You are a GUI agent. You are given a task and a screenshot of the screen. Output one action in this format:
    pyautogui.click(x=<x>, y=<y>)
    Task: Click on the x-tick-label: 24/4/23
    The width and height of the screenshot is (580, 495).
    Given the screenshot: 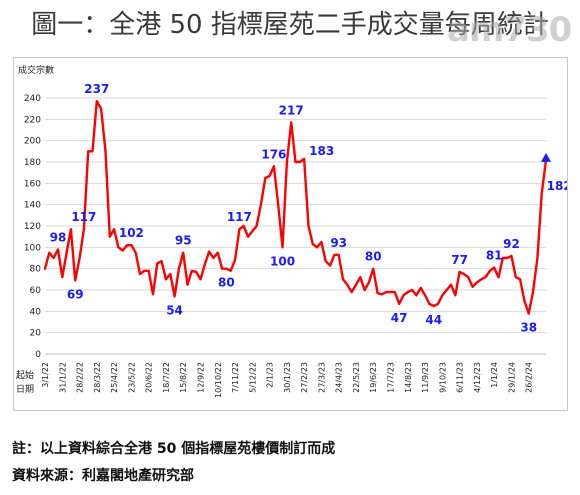 What is the action you would take?
    pyautogui.click(x=339, y=377)
    